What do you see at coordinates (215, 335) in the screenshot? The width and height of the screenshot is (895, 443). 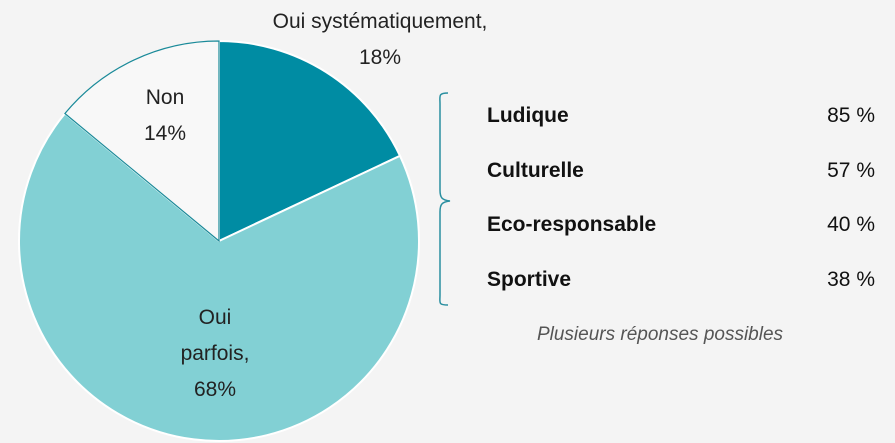 I see `category-label: Oui parfois,` at bounding box center [215, 335].